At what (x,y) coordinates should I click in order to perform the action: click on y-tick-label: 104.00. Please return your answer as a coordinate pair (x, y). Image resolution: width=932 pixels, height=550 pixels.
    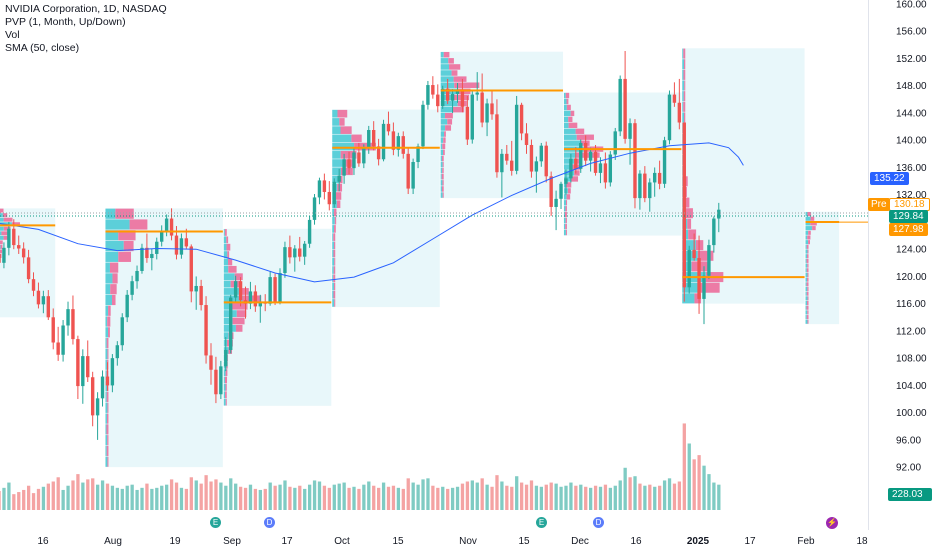
    Looking at the image, I should click on (911, 386).